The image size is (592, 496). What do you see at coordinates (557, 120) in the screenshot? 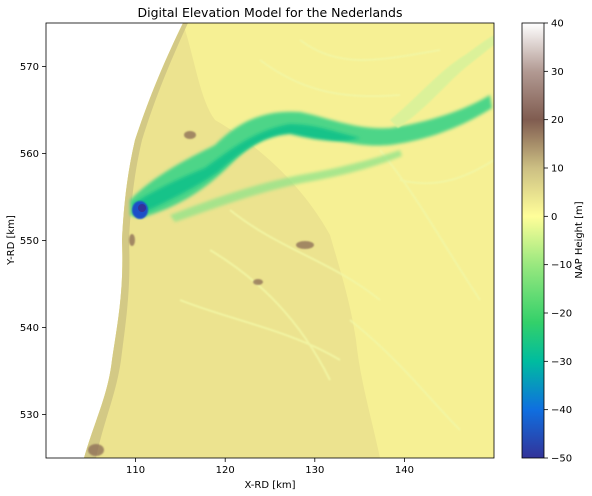
I see `colorbar-tick-label: 20` at bounding box center [557, 120].